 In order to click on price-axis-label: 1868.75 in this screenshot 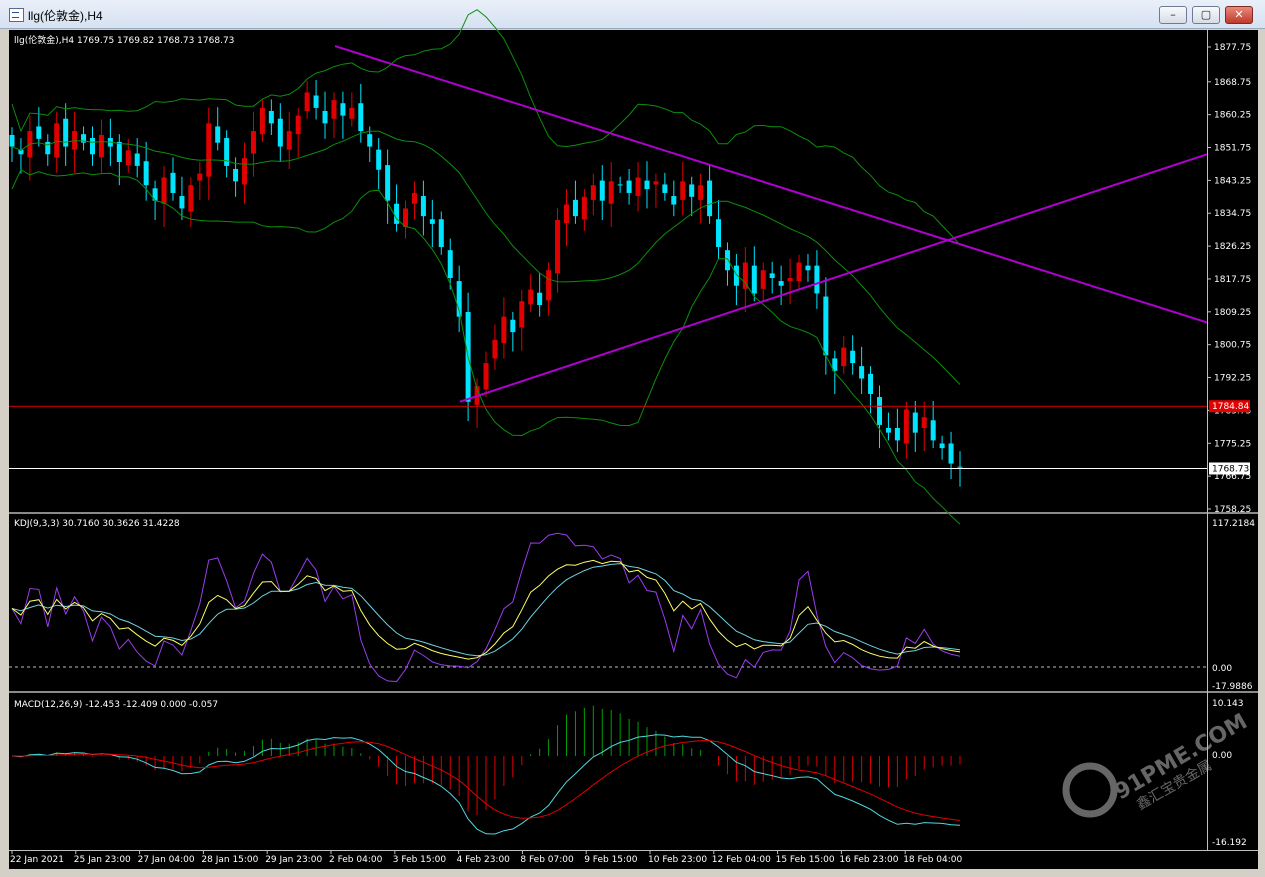, I will do `click(1232, 83)`.